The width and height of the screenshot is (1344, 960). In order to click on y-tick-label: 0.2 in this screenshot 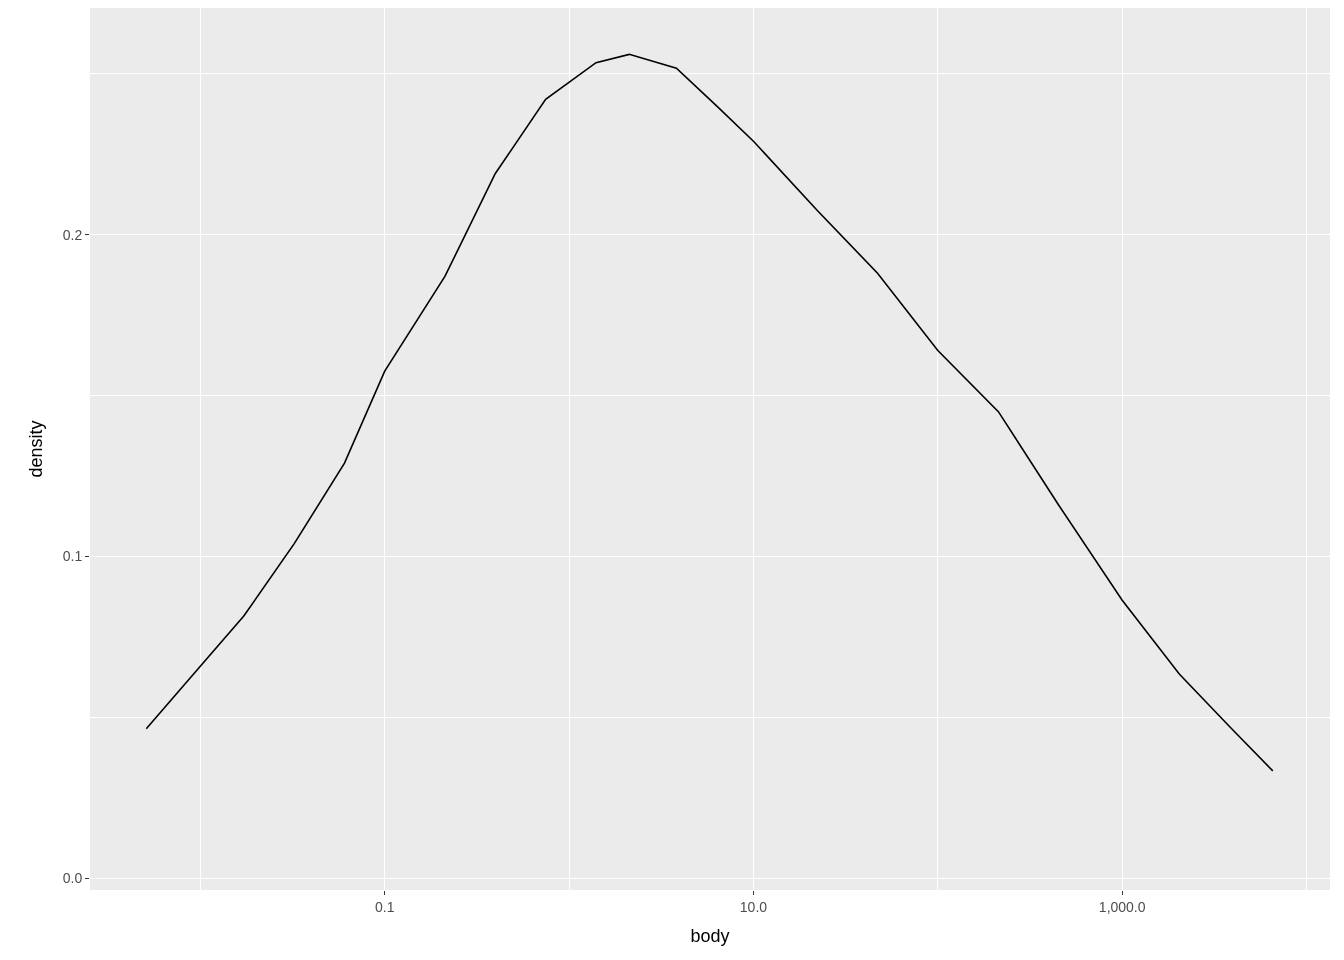, I will do `click(72, 234)`.